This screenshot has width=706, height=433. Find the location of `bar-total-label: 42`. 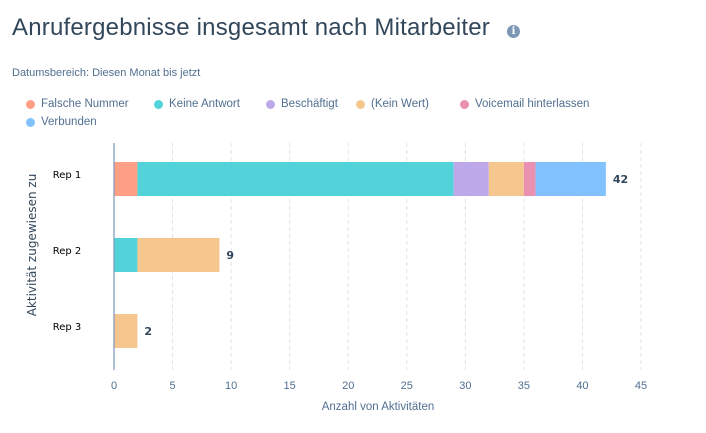

bar-total-label: 42 is located at coordinates (620, 179).